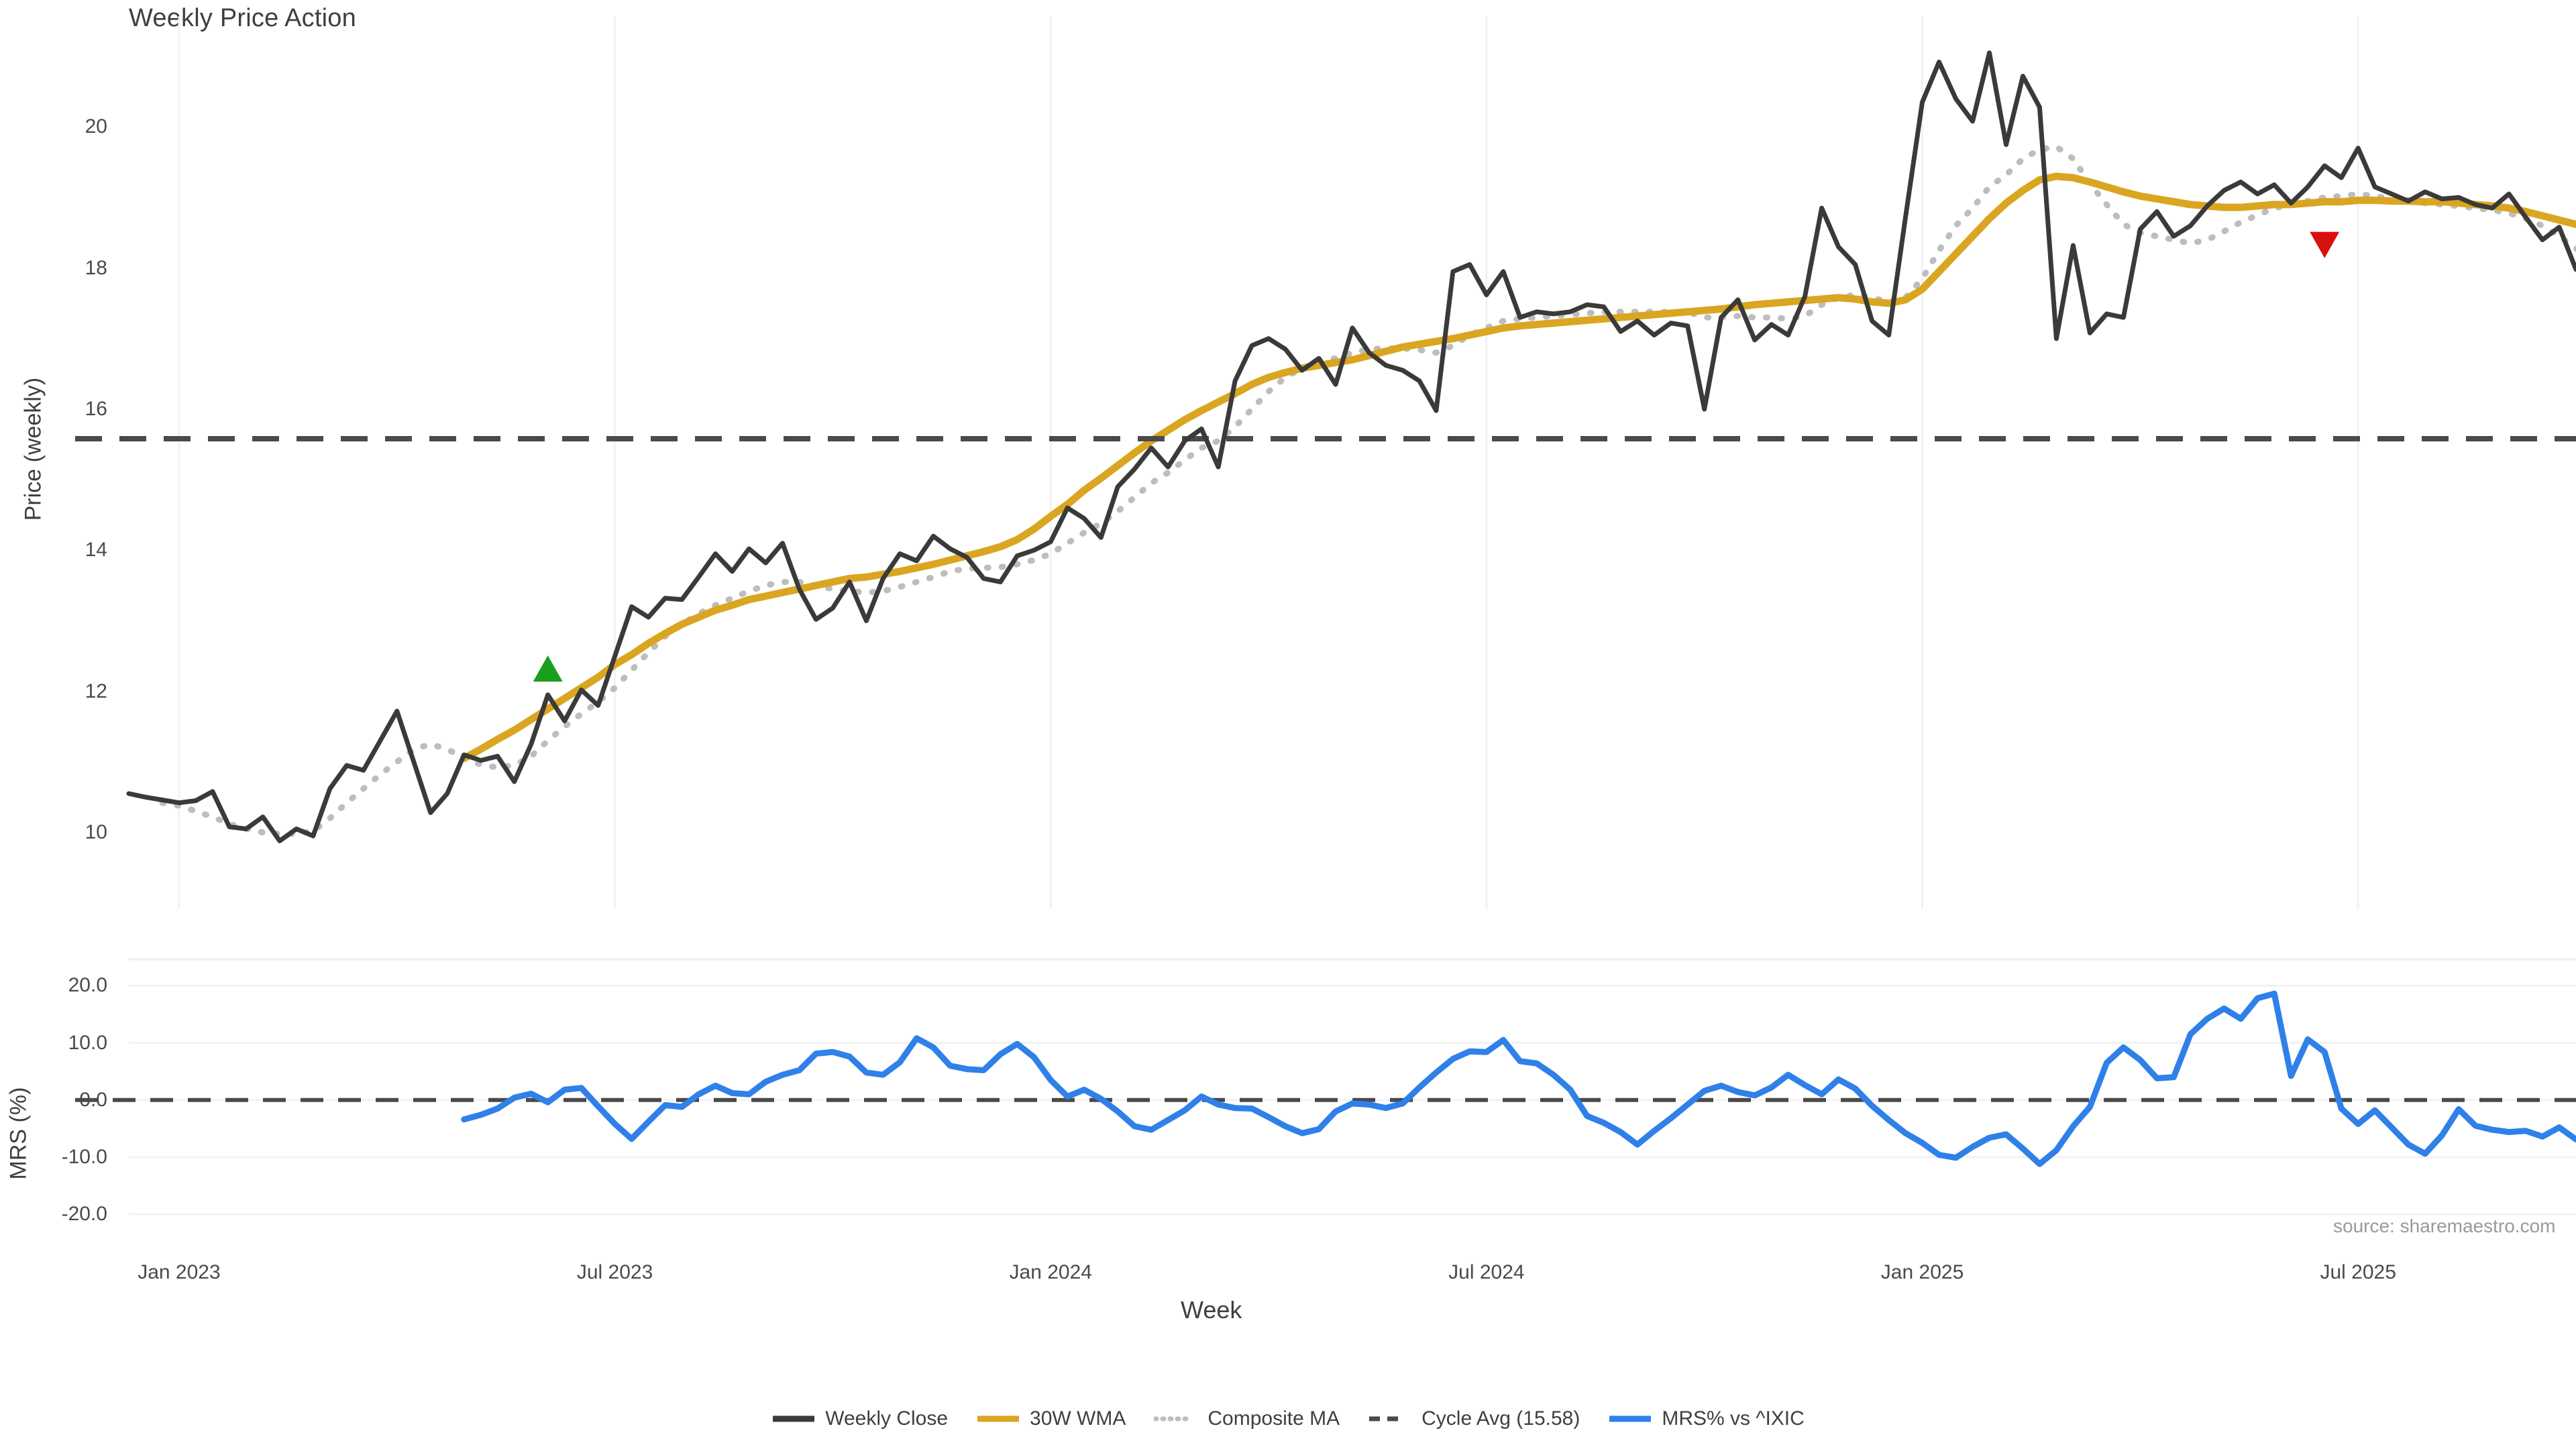 The width and height of the screenshot is (2576, 1449). Describe the element at coordinates (87, 985) in the screenshot. I see `mrs-y-tick: 20.0` at that location.